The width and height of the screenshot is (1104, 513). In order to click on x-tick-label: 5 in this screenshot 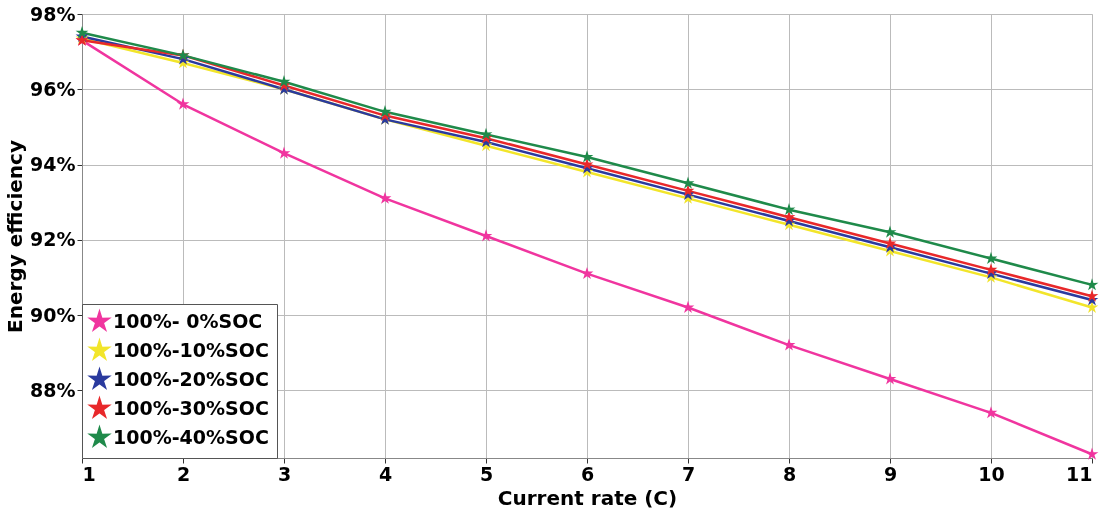, I will do `click(486, 473)`.